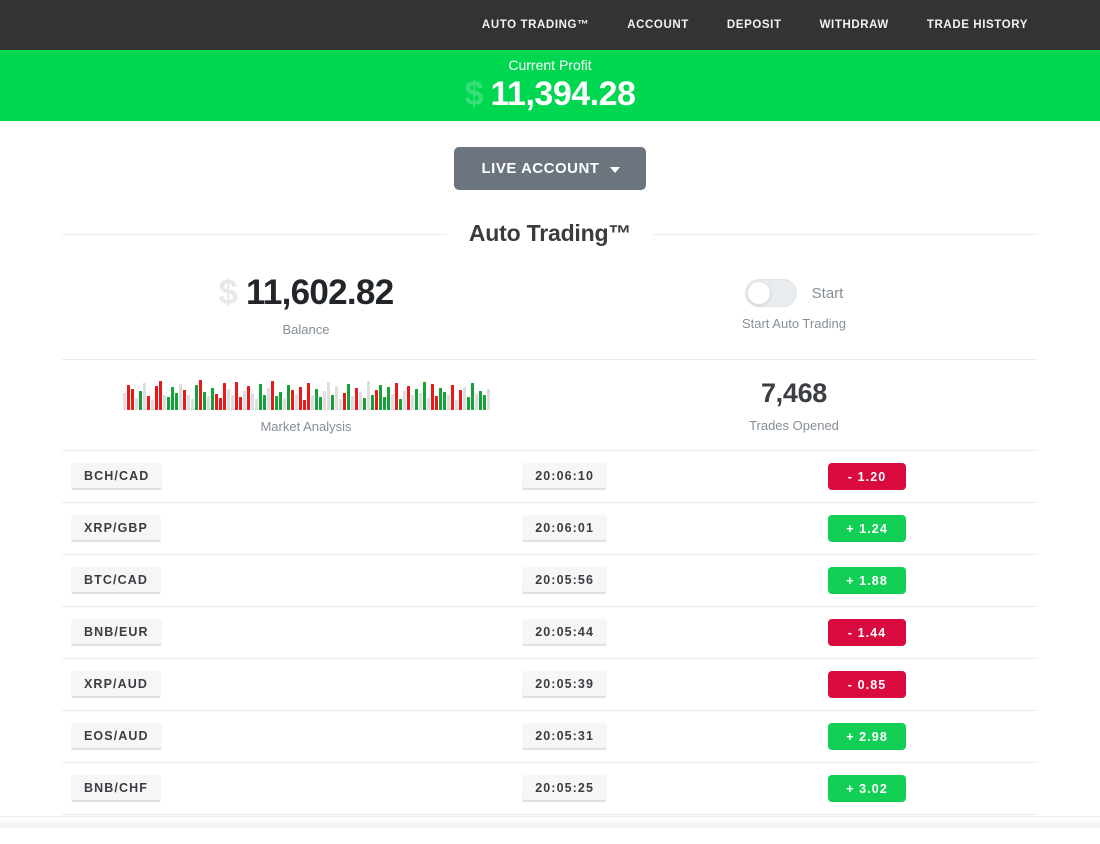 Image resolution: width=1100 pixels, height=844 pixels. I want to click on nav-account-label: ACCOUNT, so click(658, 25).